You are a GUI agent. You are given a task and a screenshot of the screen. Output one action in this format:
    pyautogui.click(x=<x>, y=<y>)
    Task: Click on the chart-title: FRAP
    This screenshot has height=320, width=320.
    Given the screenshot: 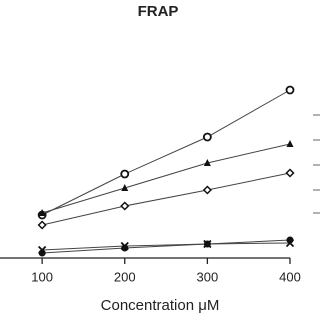 What is the action you would take?
    pyautogui.click(x=158, y=11)
    